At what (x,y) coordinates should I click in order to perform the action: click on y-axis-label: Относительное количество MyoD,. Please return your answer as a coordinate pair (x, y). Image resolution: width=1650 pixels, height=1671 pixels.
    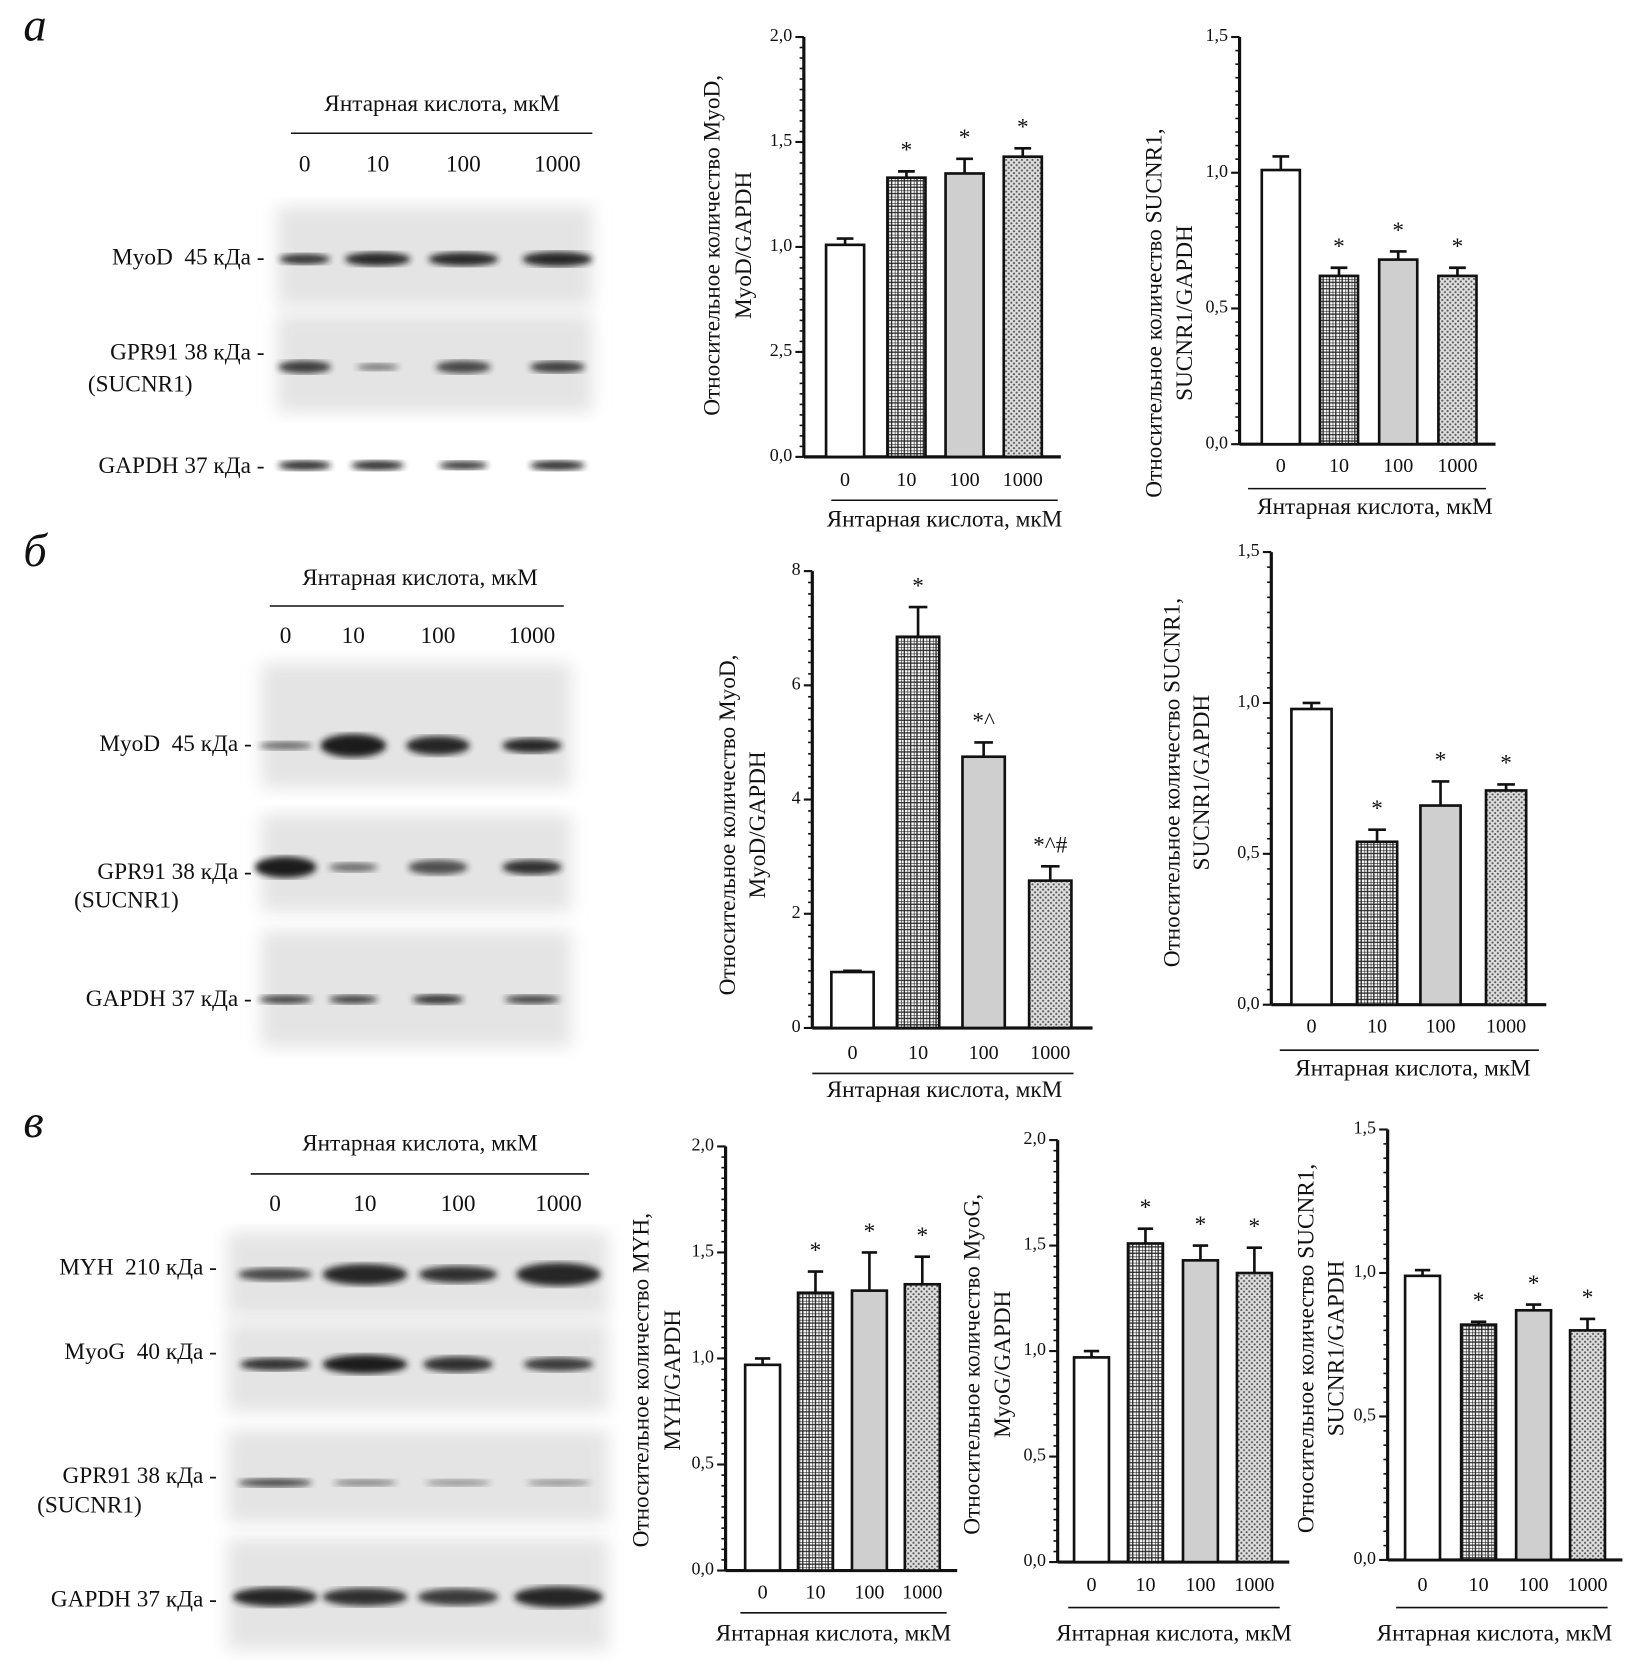
    Looking at the image, I should click on (712, 245).